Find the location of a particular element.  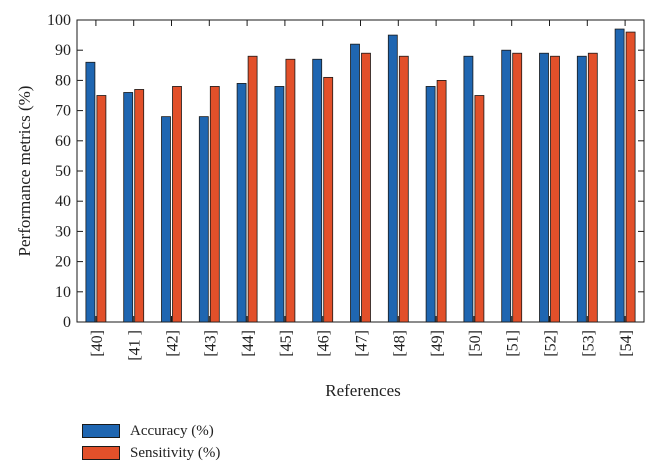

legend-swatch-accuracy is located at coordinates (101, 431).